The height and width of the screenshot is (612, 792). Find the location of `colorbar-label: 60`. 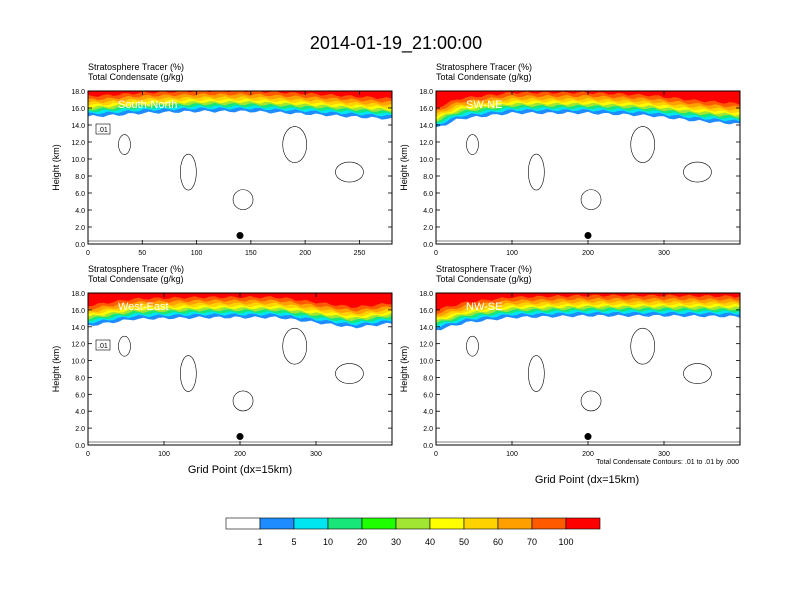

colorbar-label: 60 is located at coordinates (498, 542).